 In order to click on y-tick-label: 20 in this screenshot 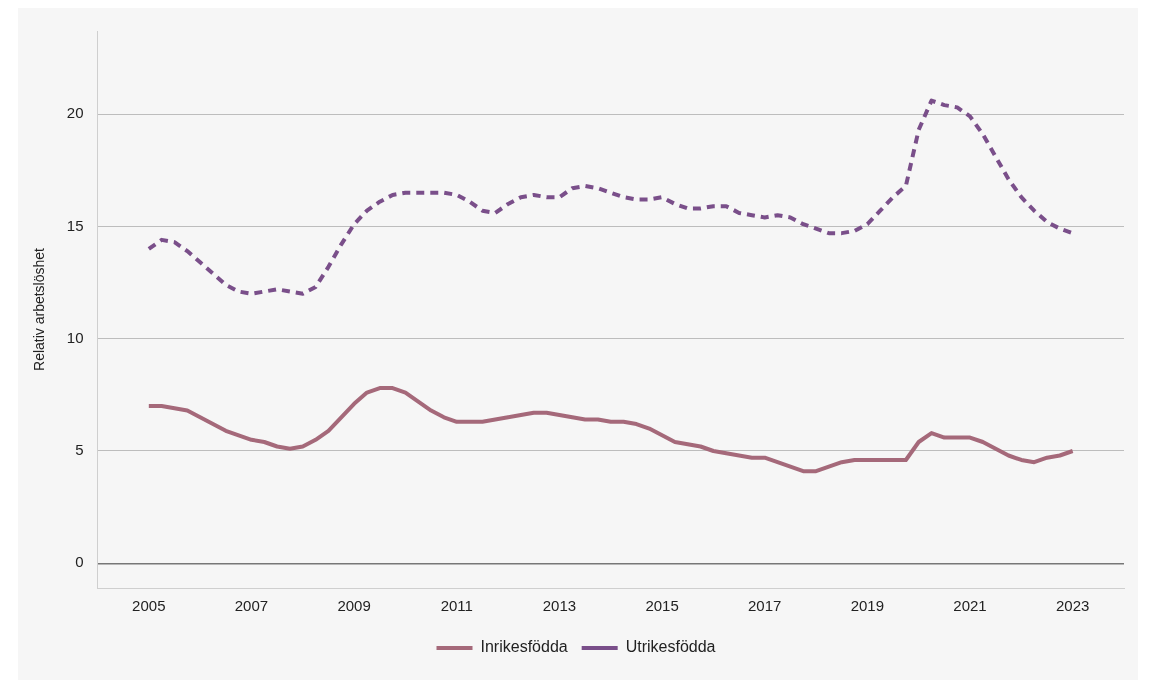, I will do `click(75, 113)`.